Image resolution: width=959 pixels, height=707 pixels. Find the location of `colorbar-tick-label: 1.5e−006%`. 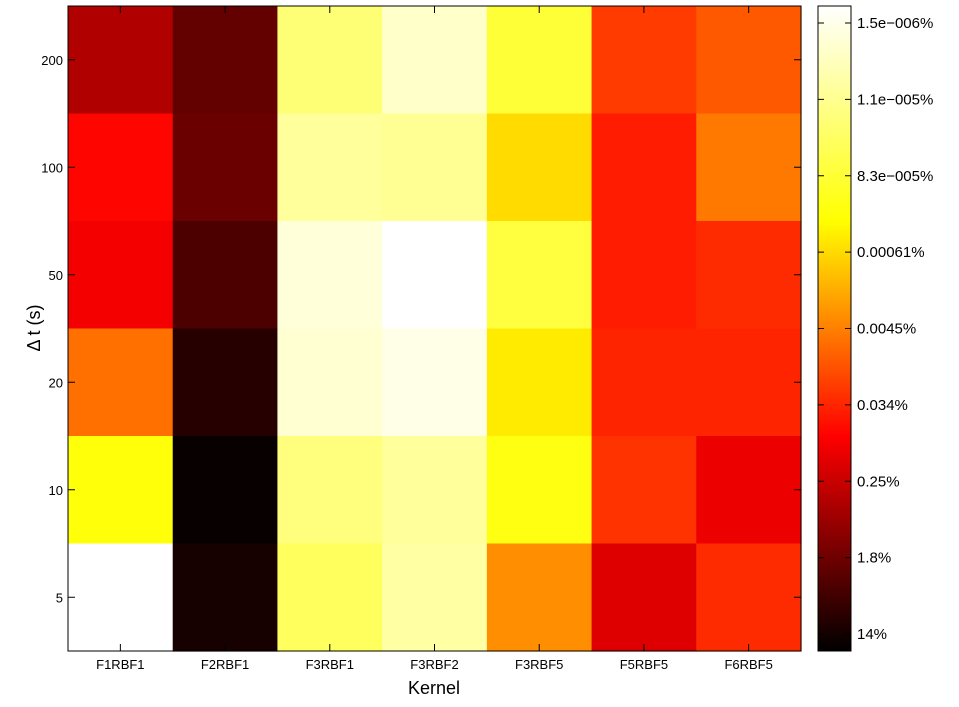

colorbar-tick-label: 1.5e−006% is located at coordinates (895, 23).